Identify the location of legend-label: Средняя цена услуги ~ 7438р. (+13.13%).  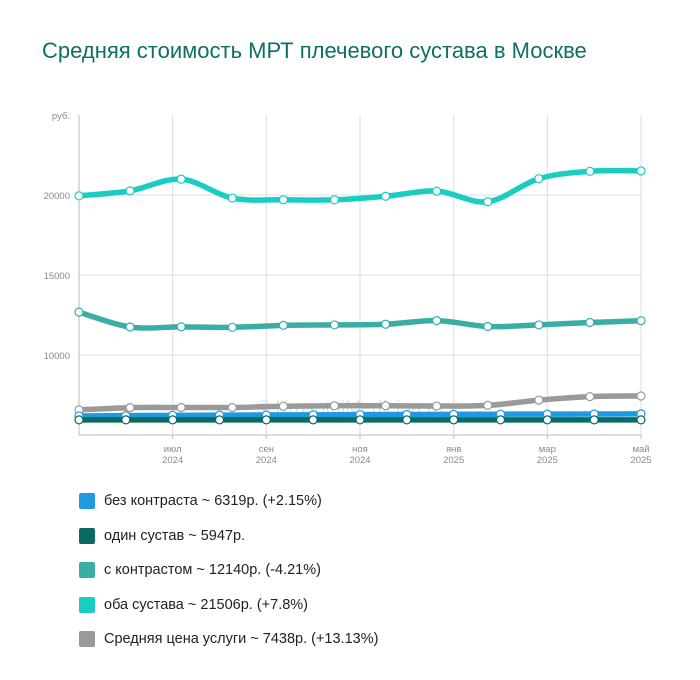
(241, 639).